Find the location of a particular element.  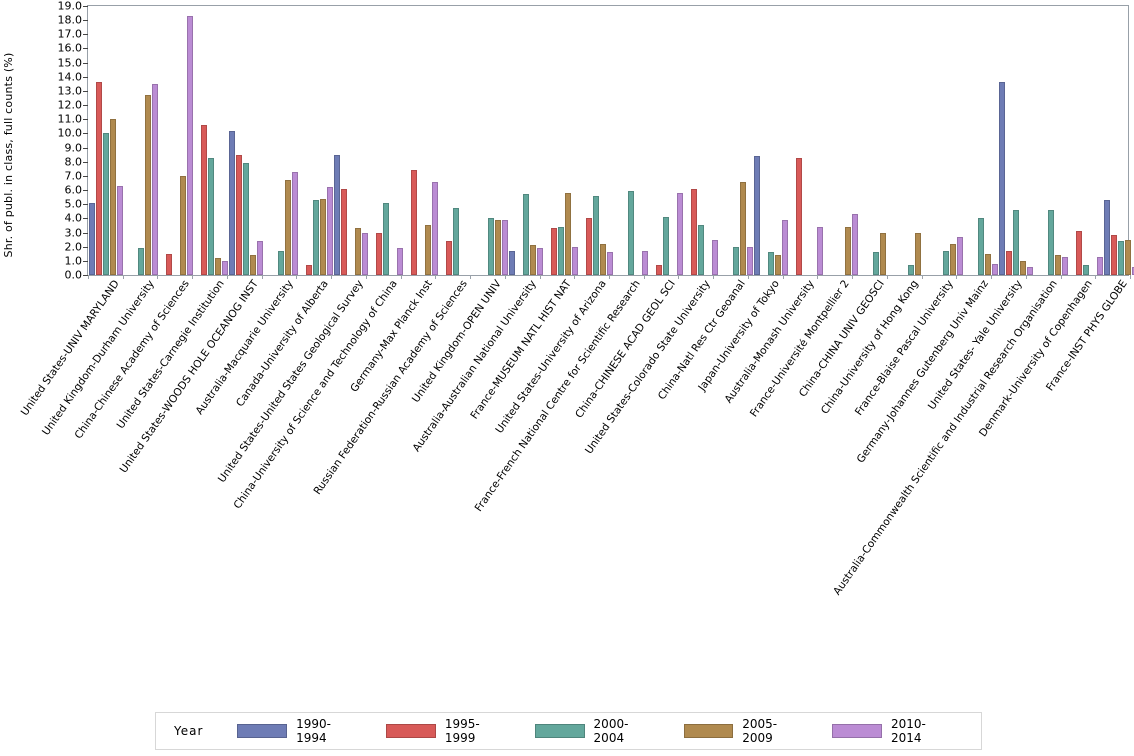

legend-entry: 1995-1999 is located at coordinates (445, 731).